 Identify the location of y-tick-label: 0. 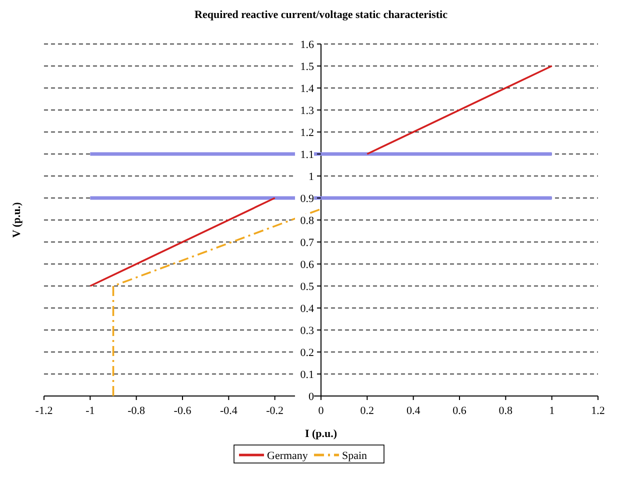
(311, 397).